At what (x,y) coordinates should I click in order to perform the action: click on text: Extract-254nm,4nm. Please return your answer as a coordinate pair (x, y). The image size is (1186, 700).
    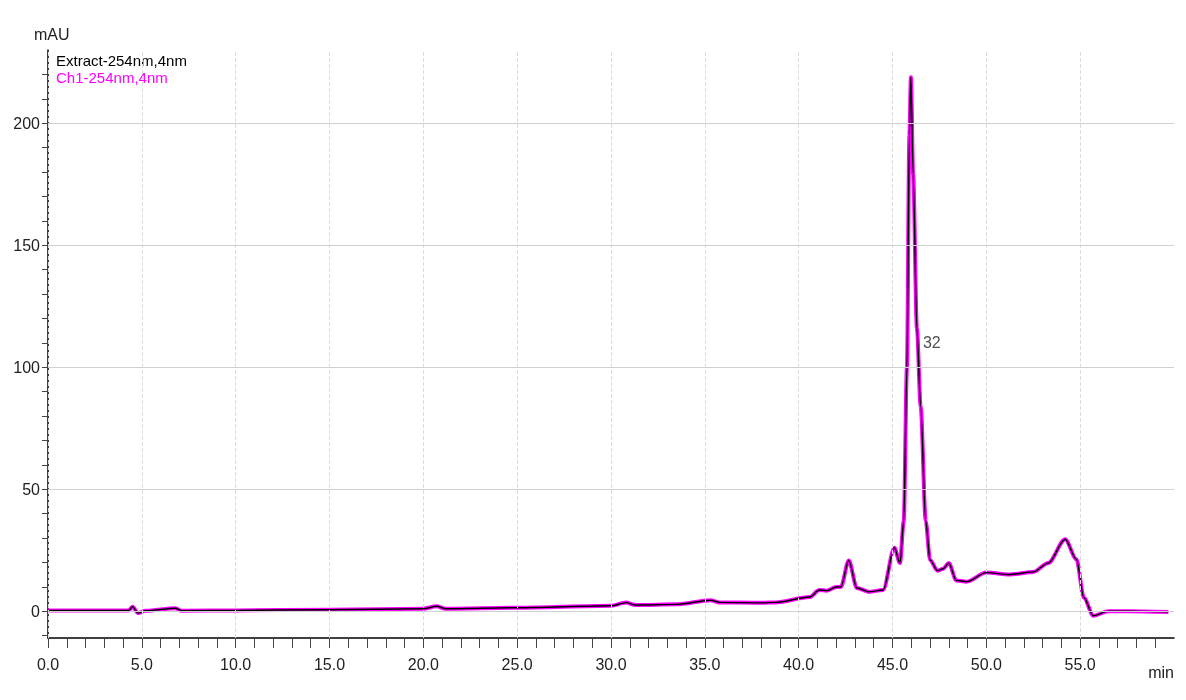
    Looking at the image, I should click on (121, 60).